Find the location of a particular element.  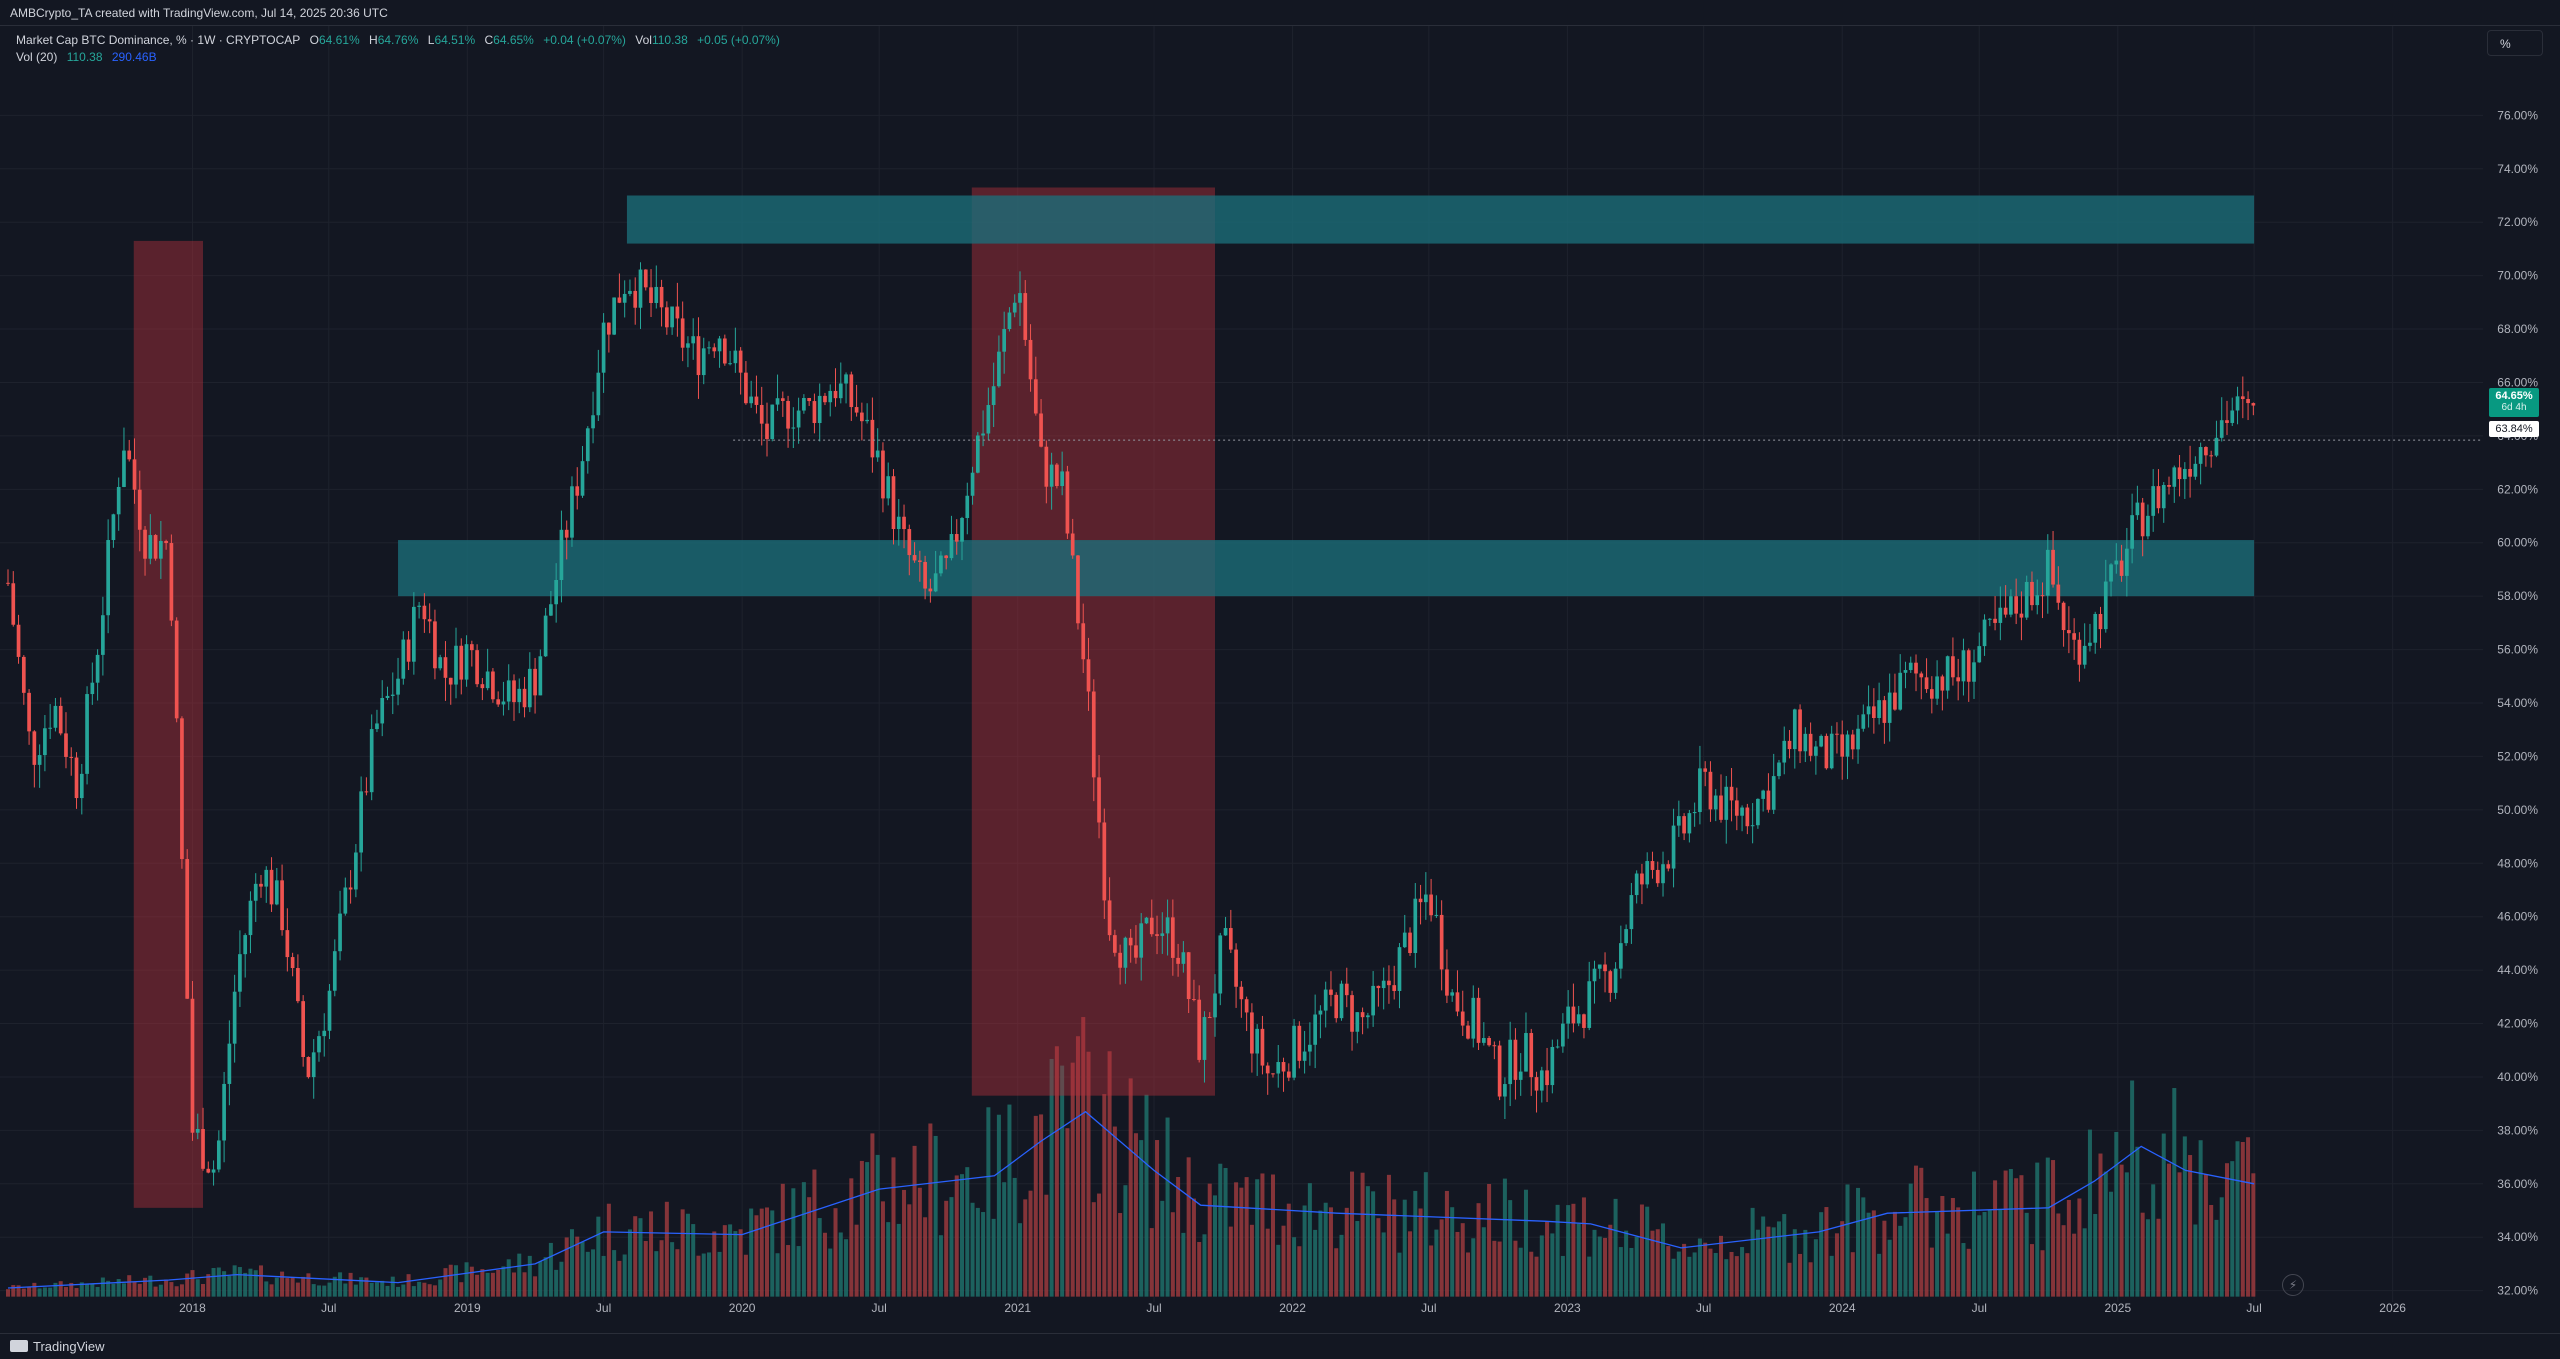

y-tick-label: 60.00% is located at coordinates (2517, 543).